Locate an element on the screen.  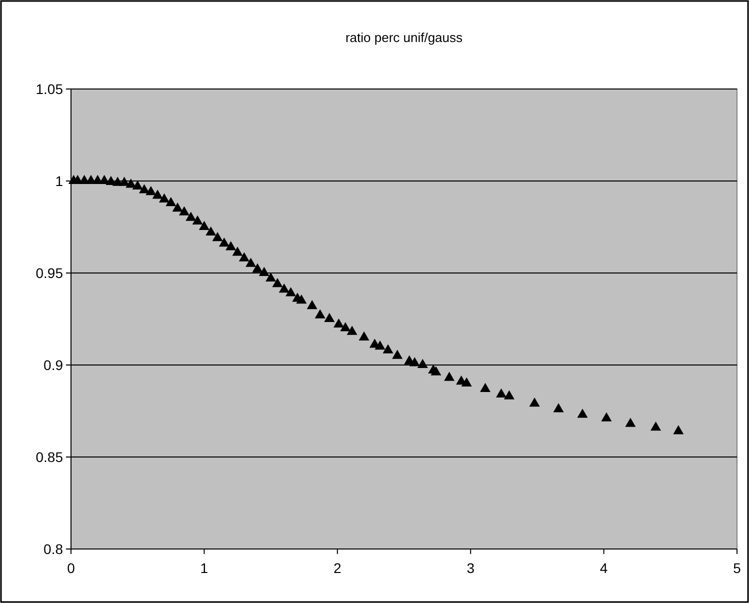
chart-title: ratio perc unif/gauss is located at coordinates (404, 37).